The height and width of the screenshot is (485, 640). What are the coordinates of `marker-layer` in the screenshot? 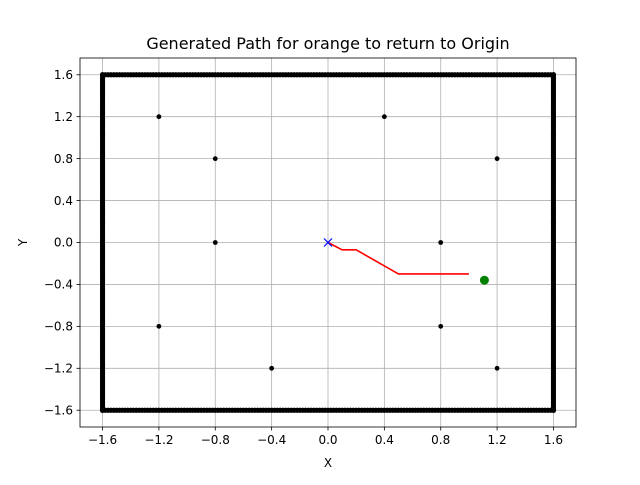 It's located at (406, 261).